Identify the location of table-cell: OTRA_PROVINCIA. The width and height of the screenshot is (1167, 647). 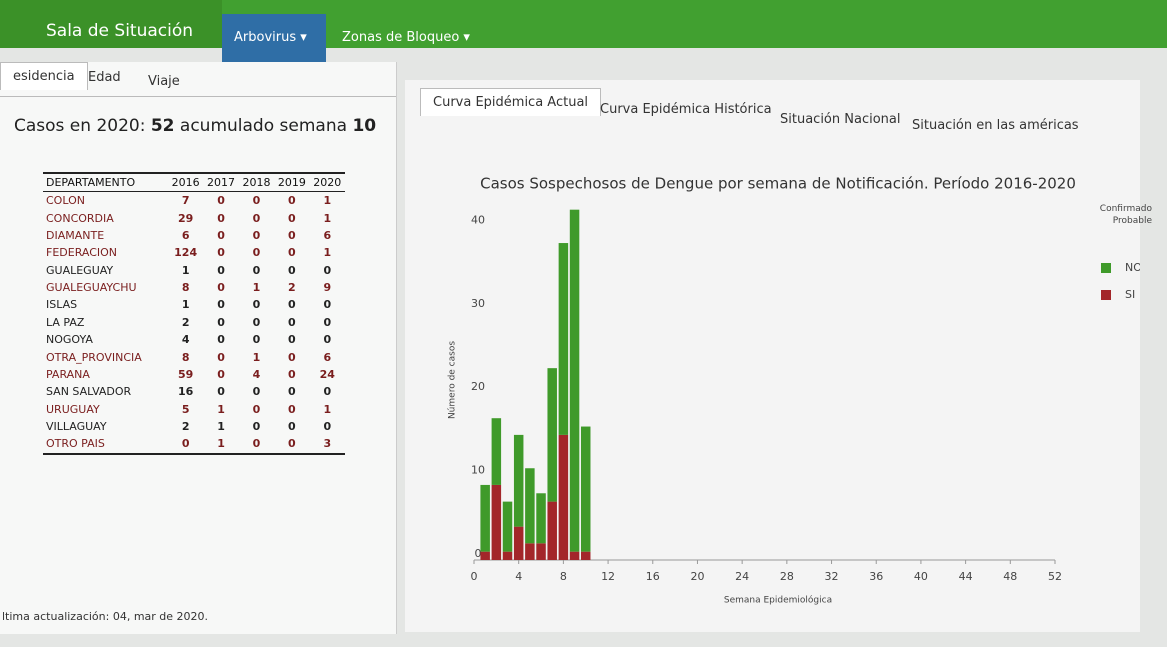
(94, 357).